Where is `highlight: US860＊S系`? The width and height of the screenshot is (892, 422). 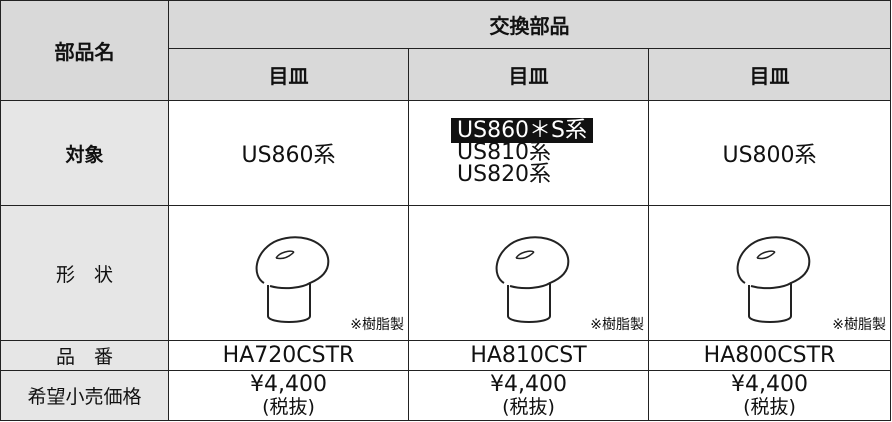
highlight: US860＊S系 is located at coordinates (522, 130).